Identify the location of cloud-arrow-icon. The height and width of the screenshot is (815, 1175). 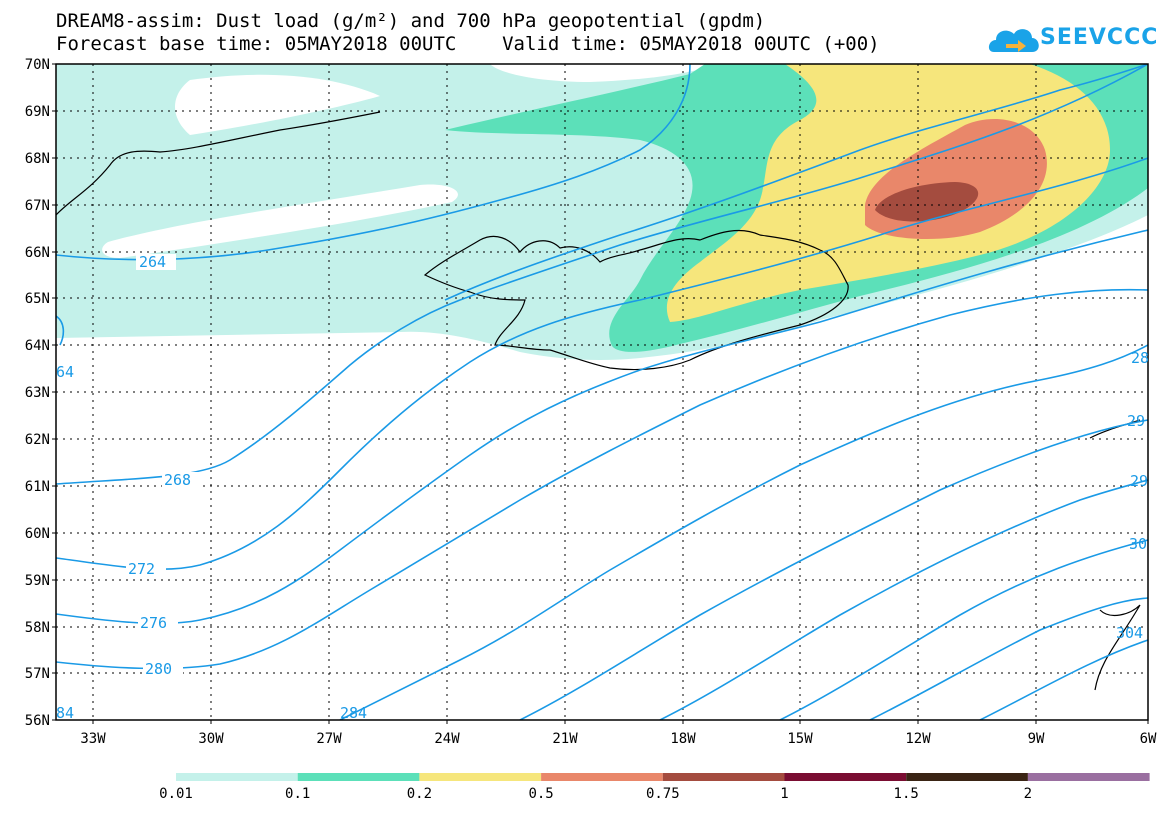
(1013, 40).